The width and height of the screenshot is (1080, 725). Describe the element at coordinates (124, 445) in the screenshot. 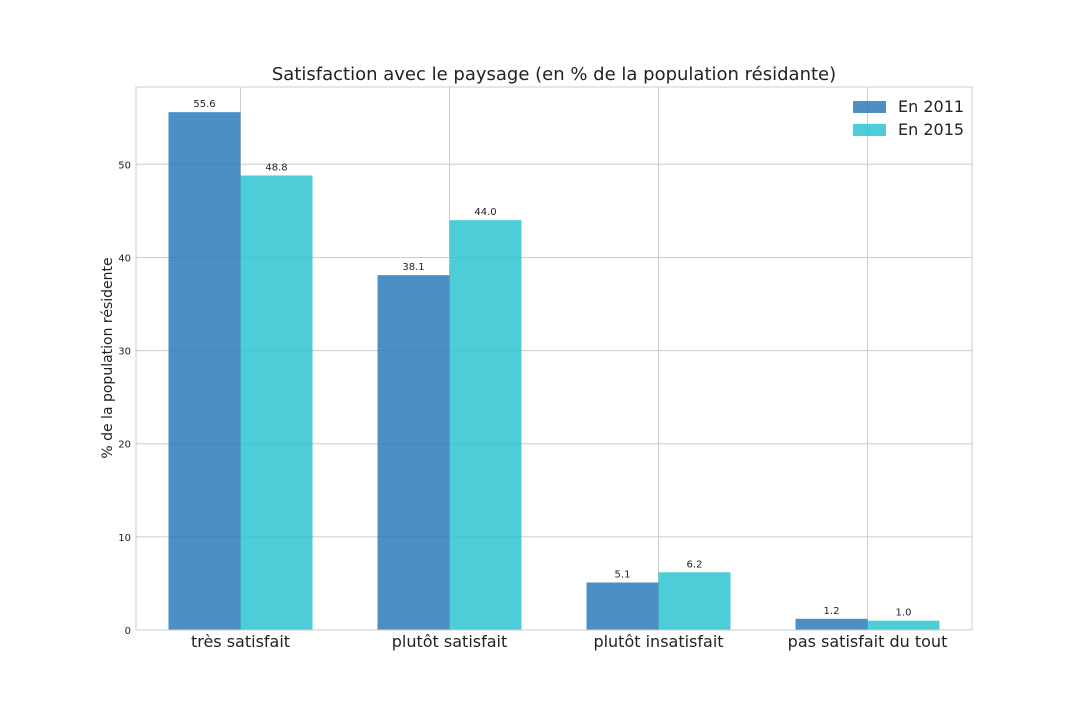

I see `y-tick-label: 20` at that location.